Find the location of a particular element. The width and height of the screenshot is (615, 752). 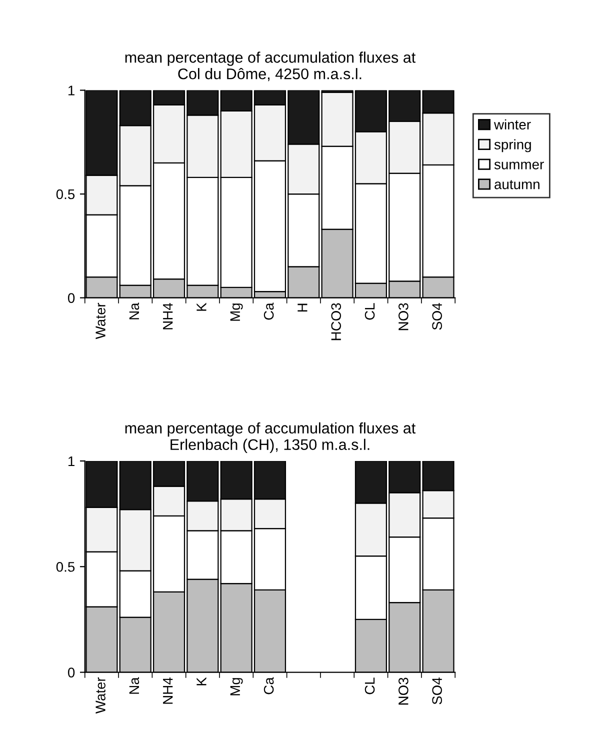

legend-label: winter is located at coordinates (512, 124).